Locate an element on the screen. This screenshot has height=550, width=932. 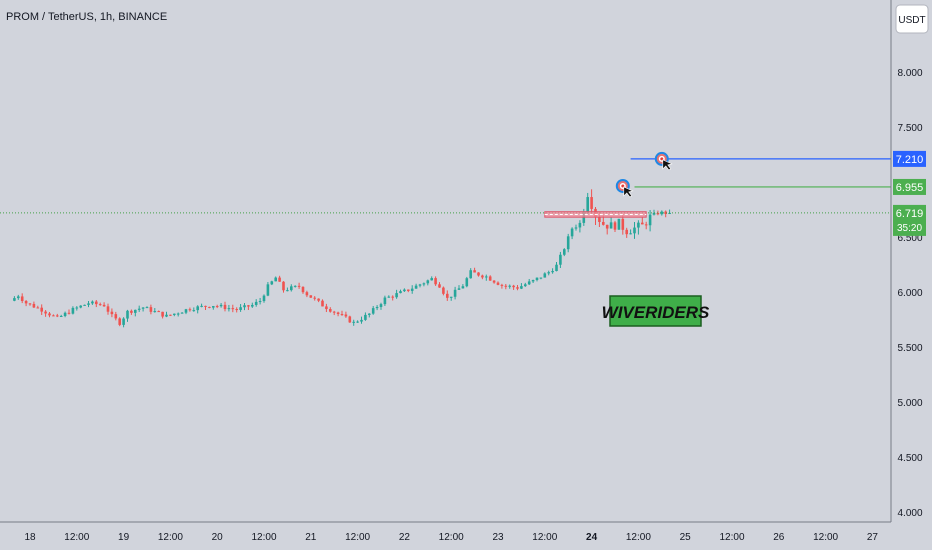
target-2-bullseye-icon is located at coordinates (663, 161).